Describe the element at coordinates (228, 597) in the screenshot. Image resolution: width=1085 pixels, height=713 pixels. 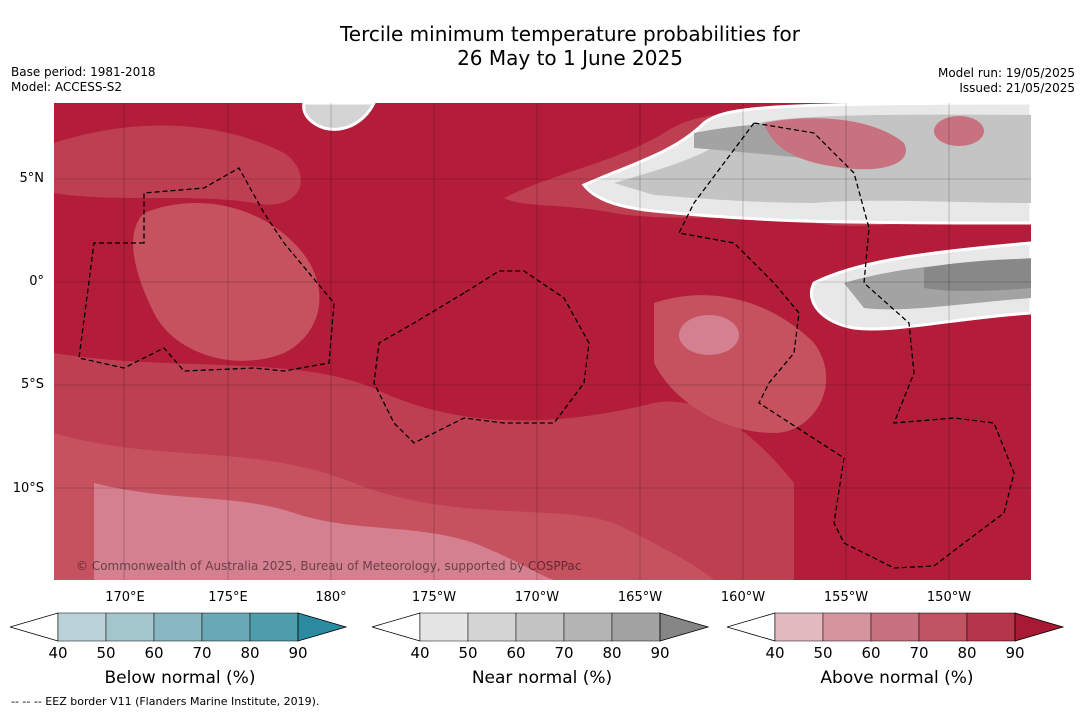
I see `lon-label-175e: 175°E` at that location.